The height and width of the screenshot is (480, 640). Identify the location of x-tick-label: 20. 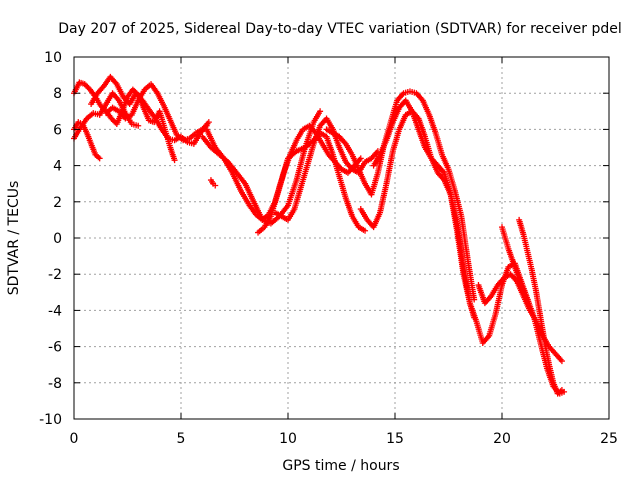
(502, 439).